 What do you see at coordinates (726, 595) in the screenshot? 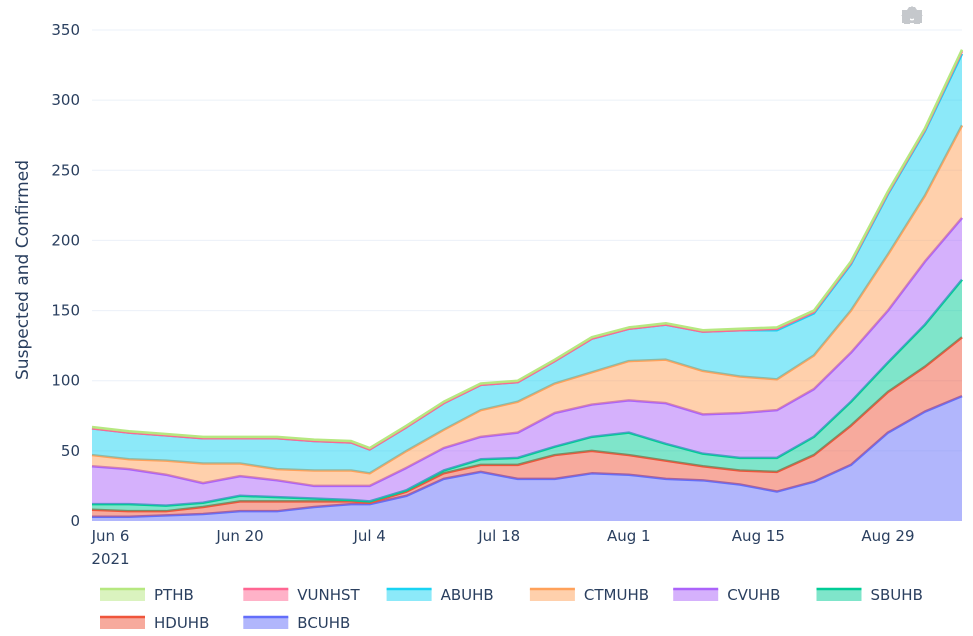
I see `legend-item-cvuhb: CVUHB` at bounding box center [726, 595].